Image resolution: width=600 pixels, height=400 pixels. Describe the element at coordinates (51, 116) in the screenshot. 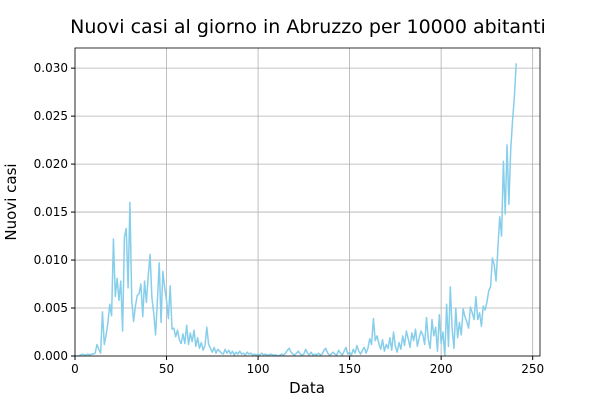

I see `y-tick-label: 0.025` at that location.